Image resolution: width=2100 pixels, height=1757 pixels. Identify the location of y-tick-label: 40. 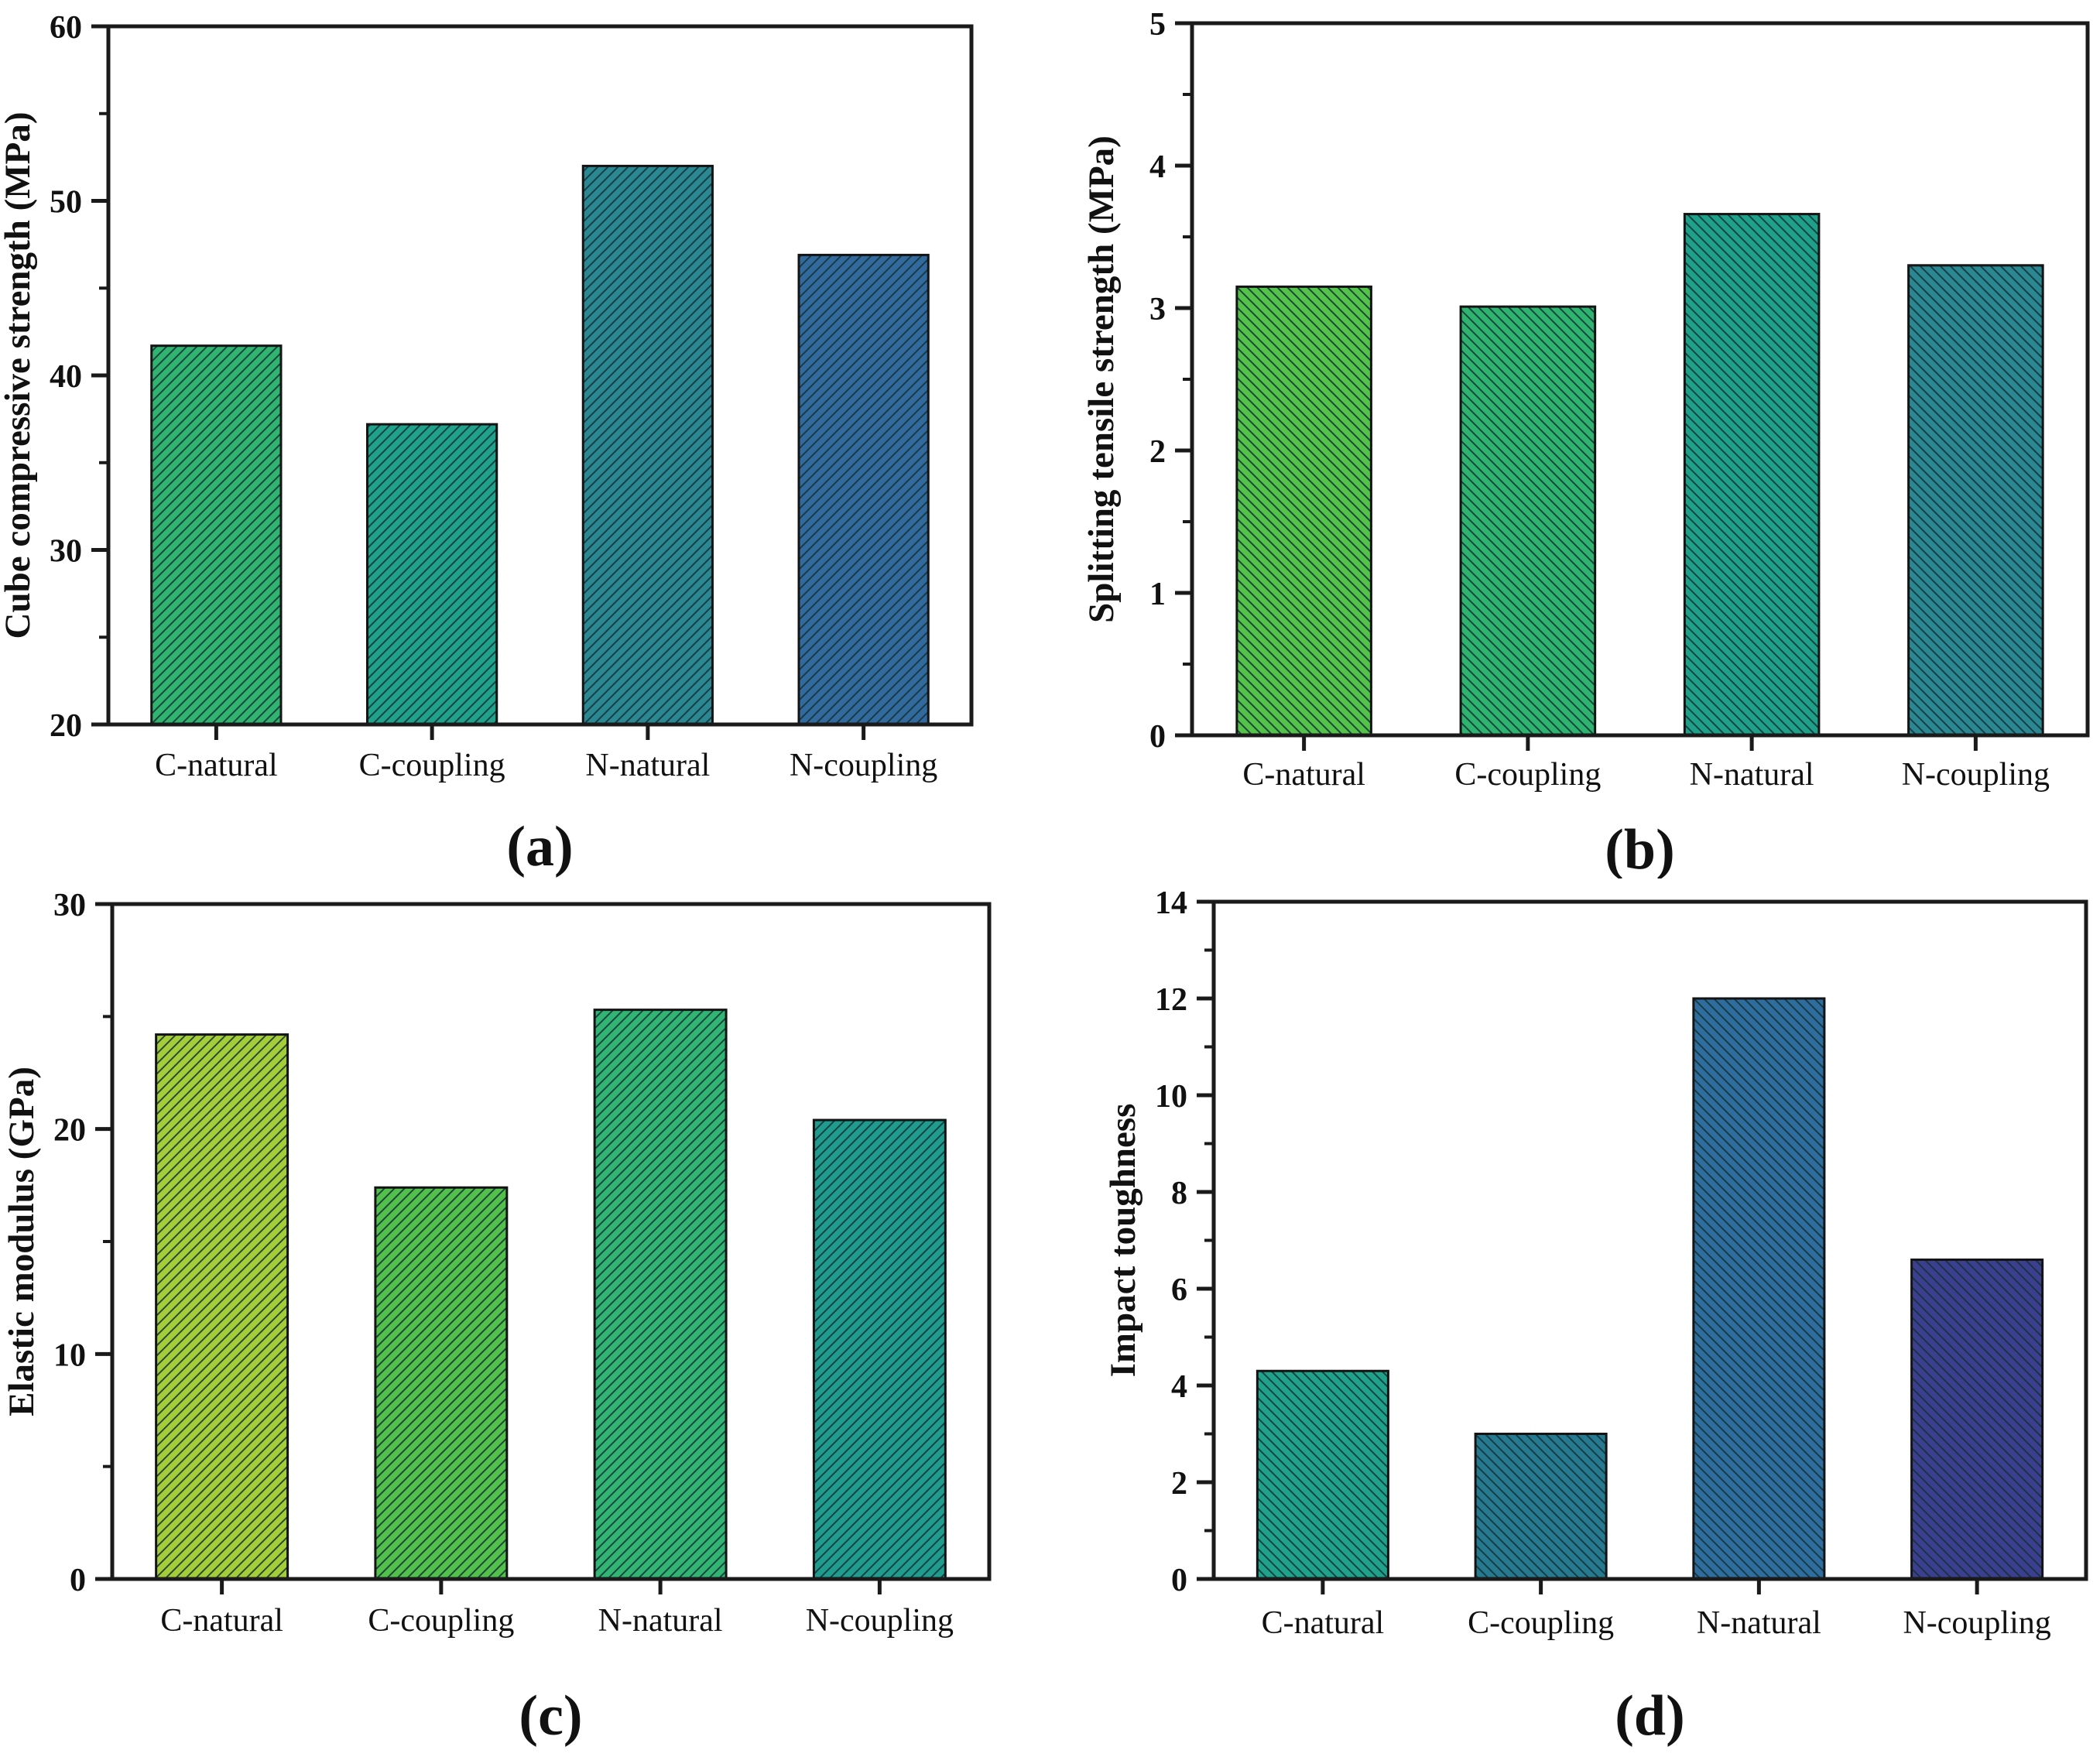
(66, 377).